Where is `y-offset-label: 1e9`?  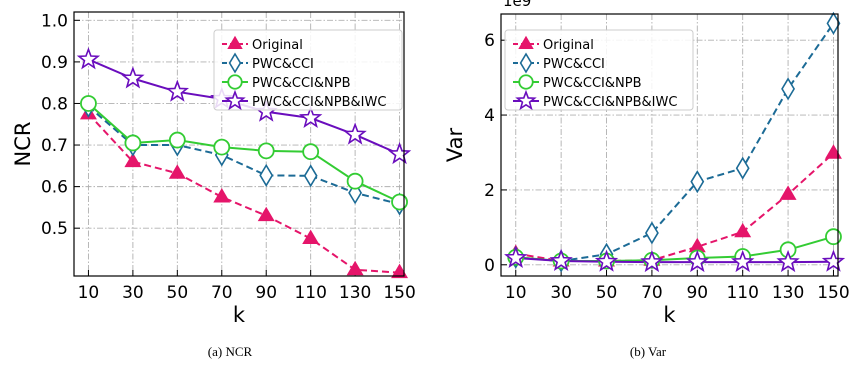
y-offset-label: 1e9 is located at coordinates (517, 5).